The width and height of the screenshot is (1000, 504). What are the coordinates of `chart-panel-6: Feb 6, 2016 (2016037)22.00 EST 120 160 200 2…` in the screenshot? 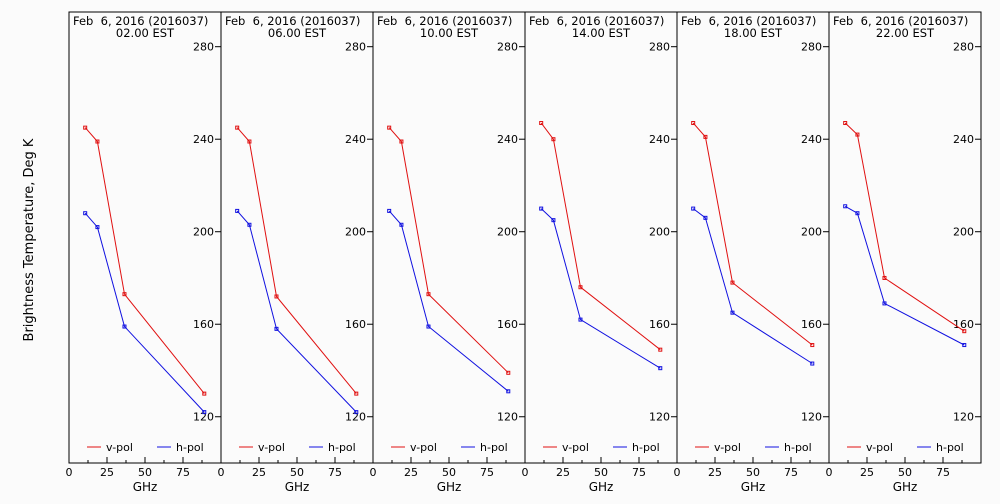 It's located at (904, 252).